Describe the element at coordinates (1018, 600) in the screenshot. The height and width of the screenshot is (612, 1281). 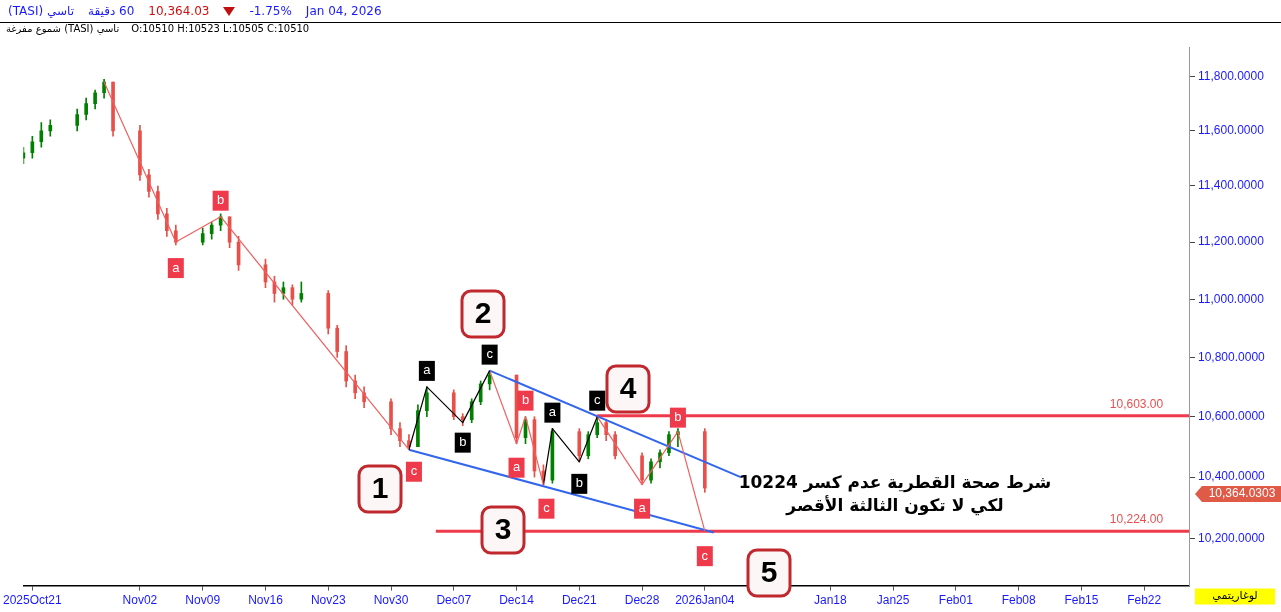
I see `x-tick-label: Feb08` at that location.